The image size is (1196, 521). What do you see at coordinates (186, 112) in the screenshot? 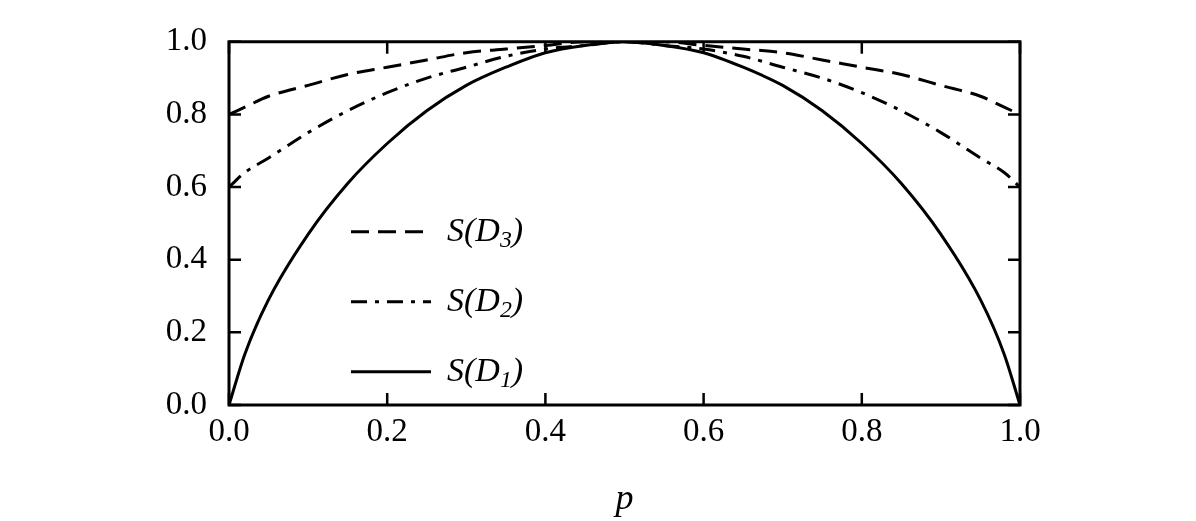
I see `y-tick-label: 0.8` at bounding box center [186, 112].